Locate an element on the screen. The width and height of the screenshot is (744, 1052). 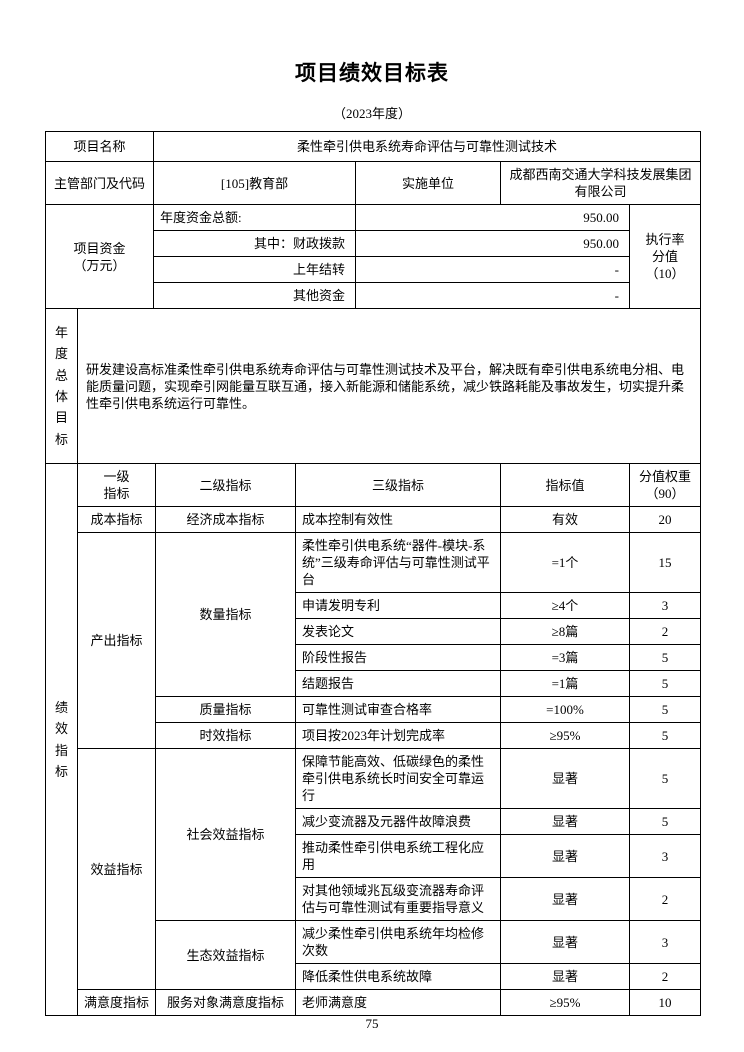
funding-other-label: 其他资金 is located at coordinates (254, 295).